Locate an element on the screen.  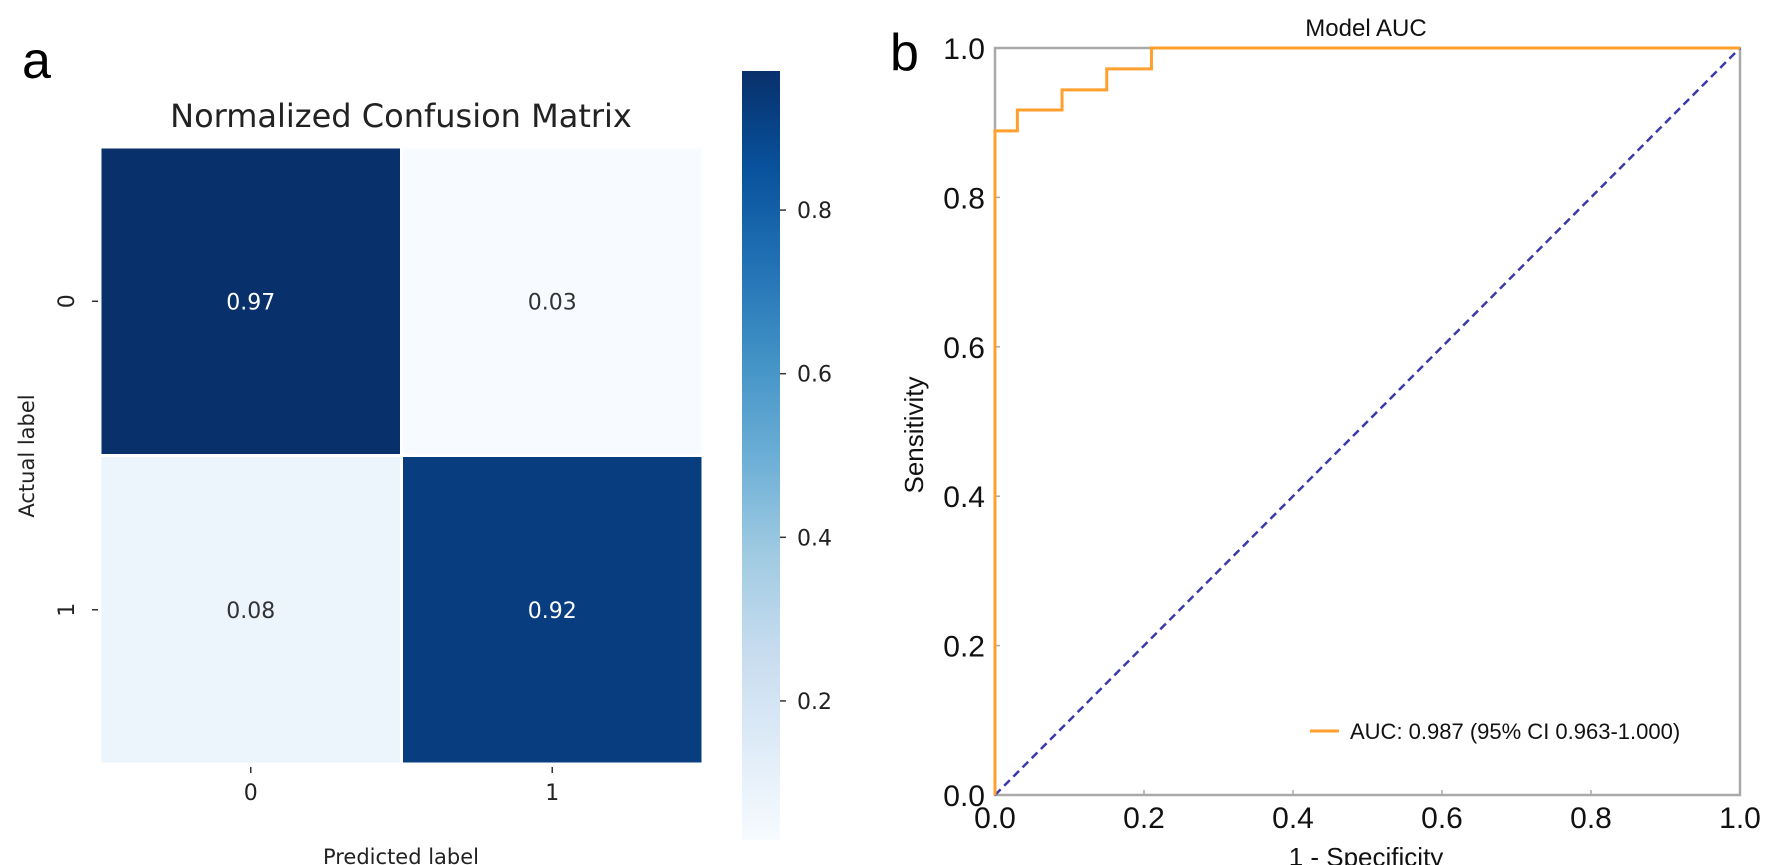
colorbar-ticks: 0.2 0.4 0.6 0.8 is located at coordinates (806, 457).